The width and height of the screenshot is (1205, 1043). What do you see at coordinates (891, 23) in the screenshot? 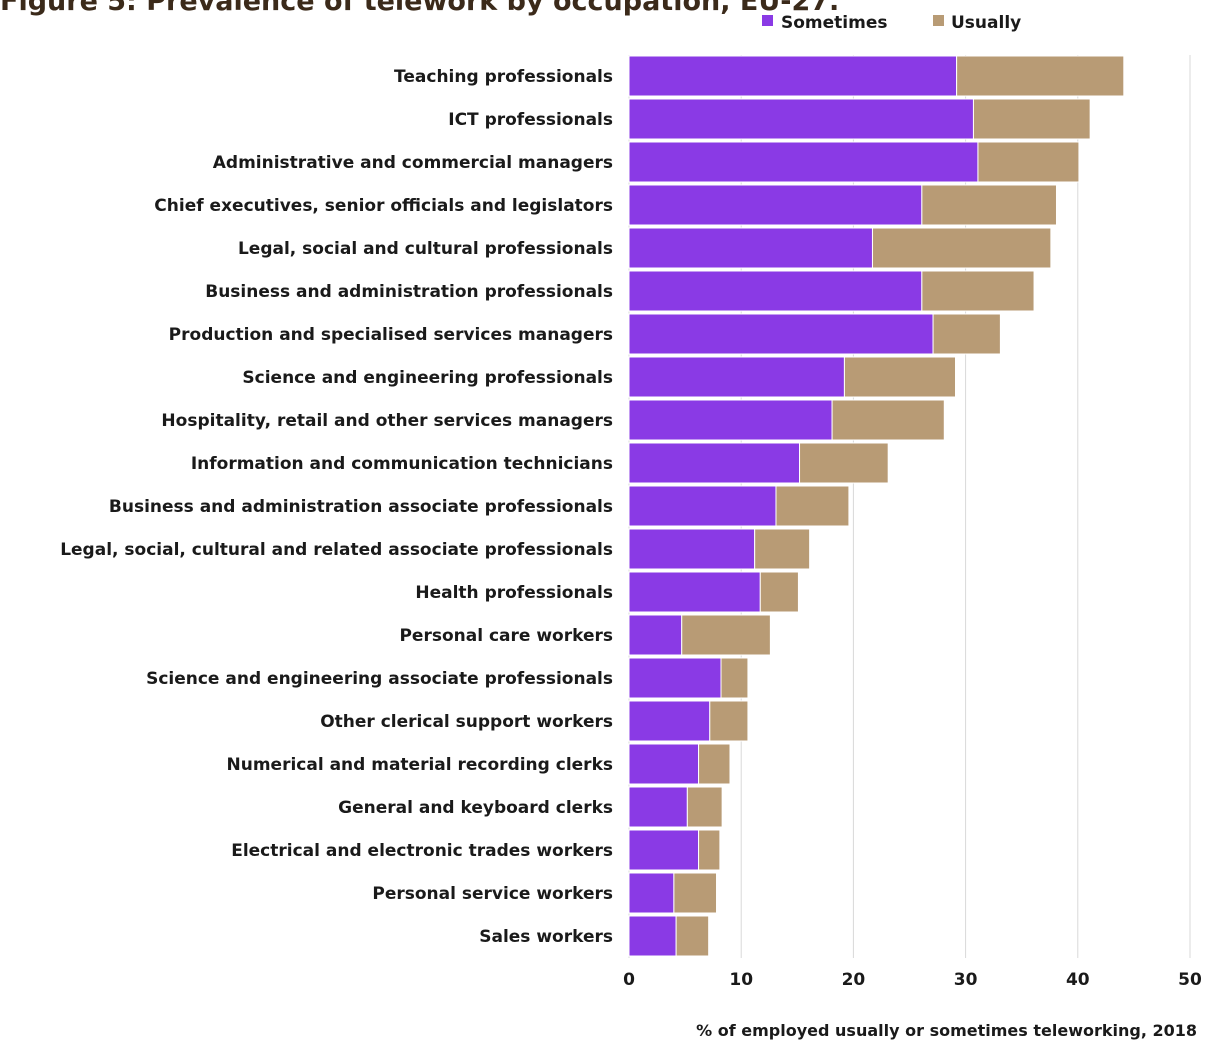
I see `legend: Sometimes Usually` at bounding box center [891, 23].